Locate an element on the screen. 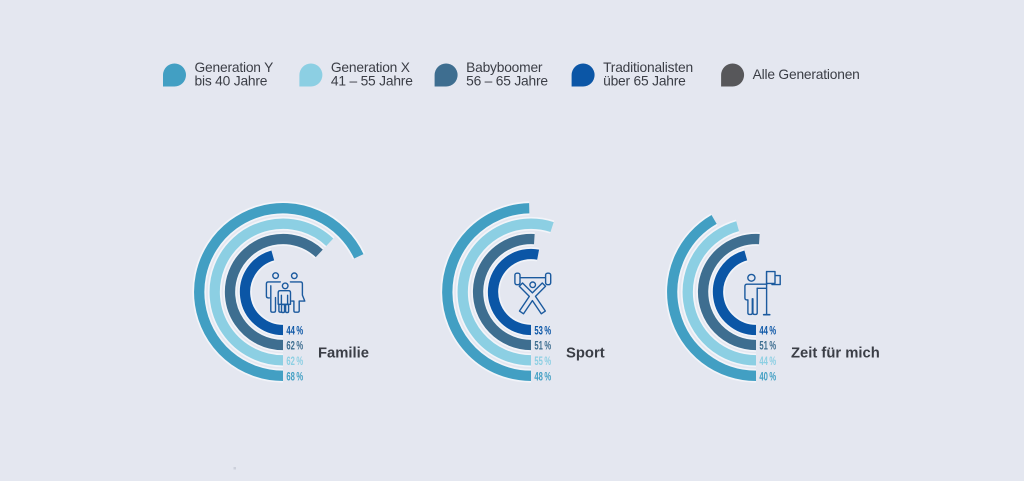  svg-text: 68 % is located at coordinates (294, 376).